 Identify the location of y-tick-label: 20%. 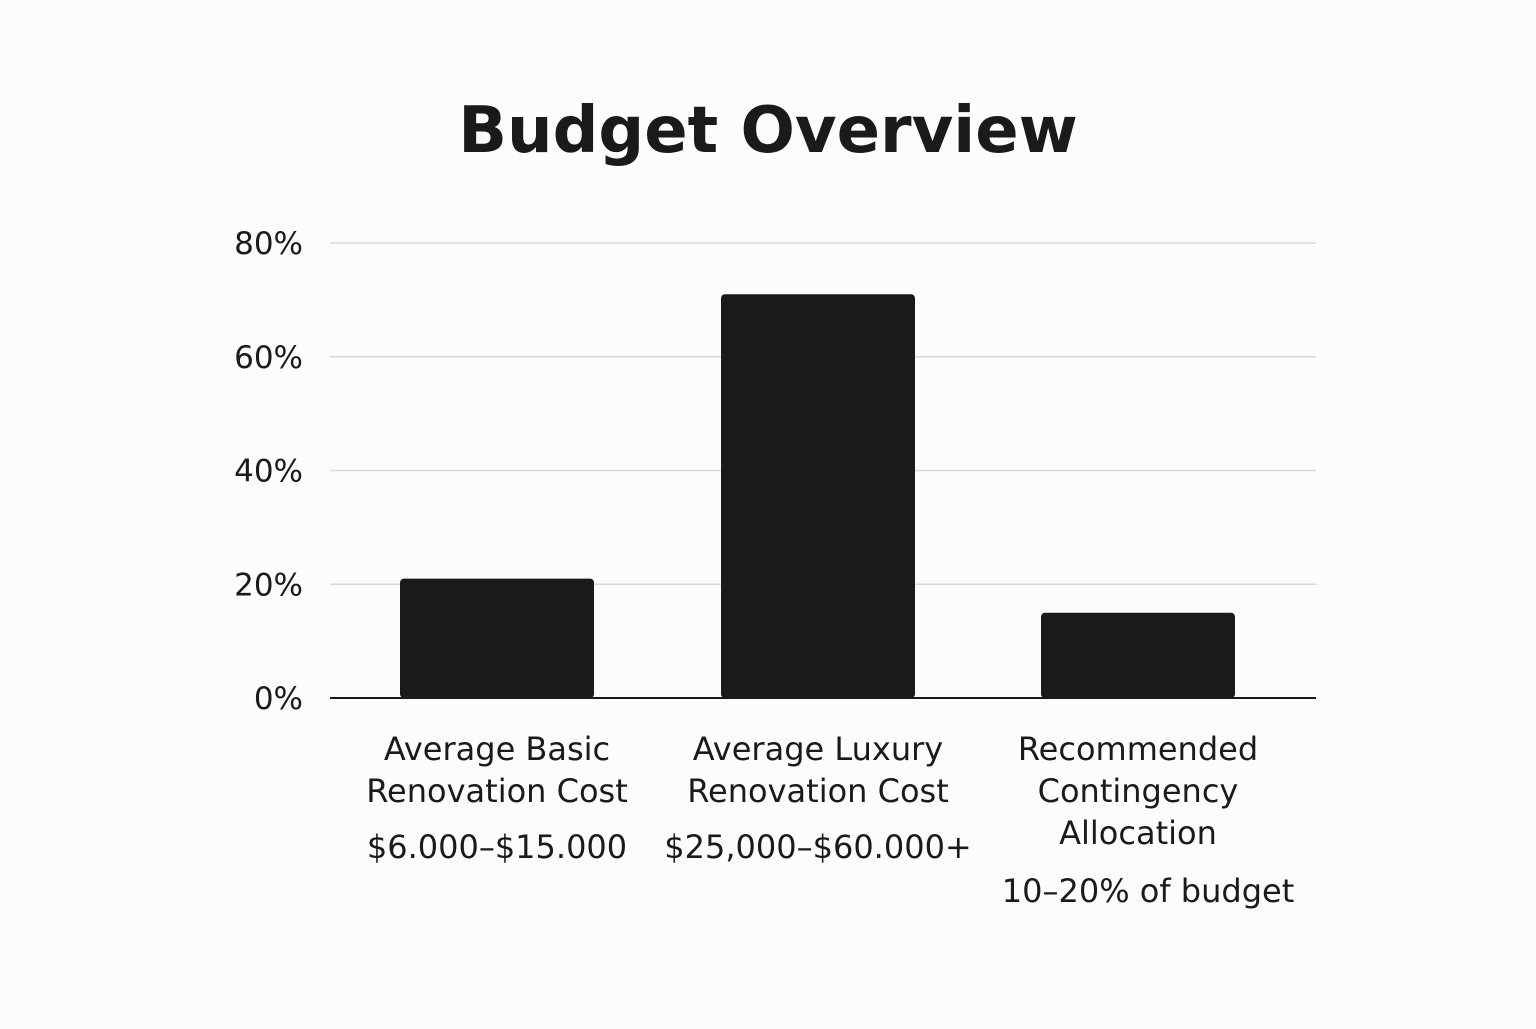
(268, 585).